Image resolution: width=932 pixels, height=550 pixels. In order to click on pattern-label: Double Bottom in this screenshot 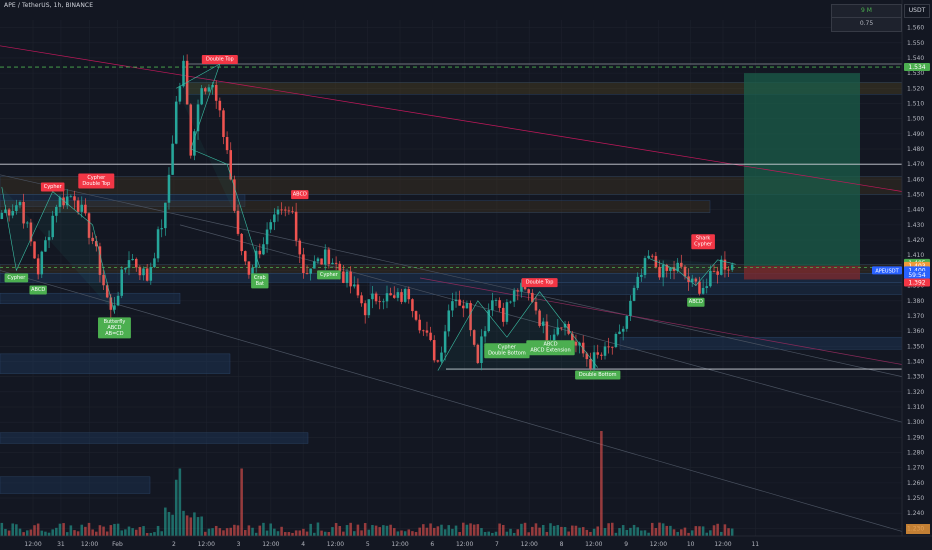, I will do `click(598, 375)`.